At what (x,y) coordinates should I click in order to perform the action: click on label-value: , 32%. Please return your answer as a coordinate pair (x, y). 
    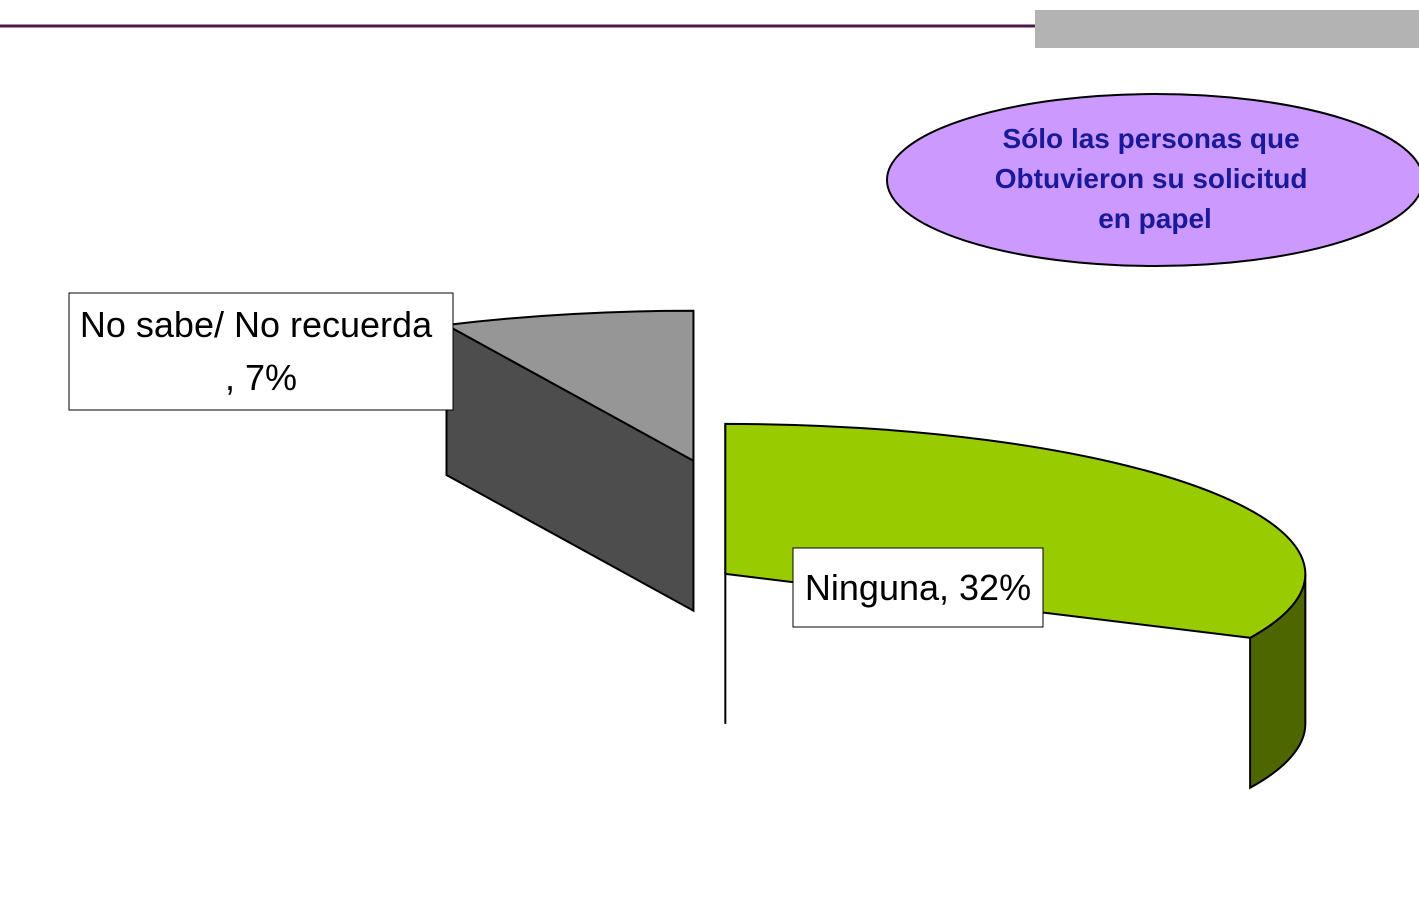
    Looking at the image, I should click on (985, 587).